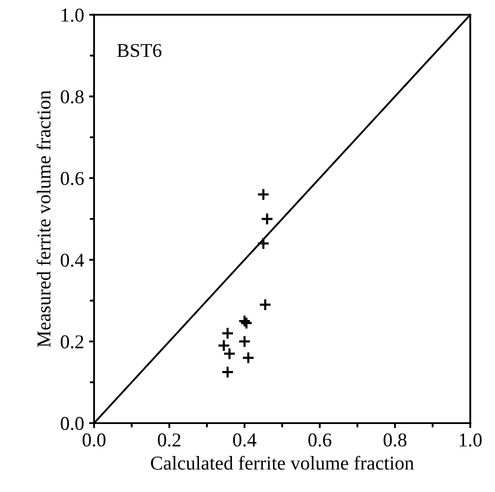  Describe the element at coordinates (72, 341) in the screenshot. I see `y-tick-label: 0.2` at that location.